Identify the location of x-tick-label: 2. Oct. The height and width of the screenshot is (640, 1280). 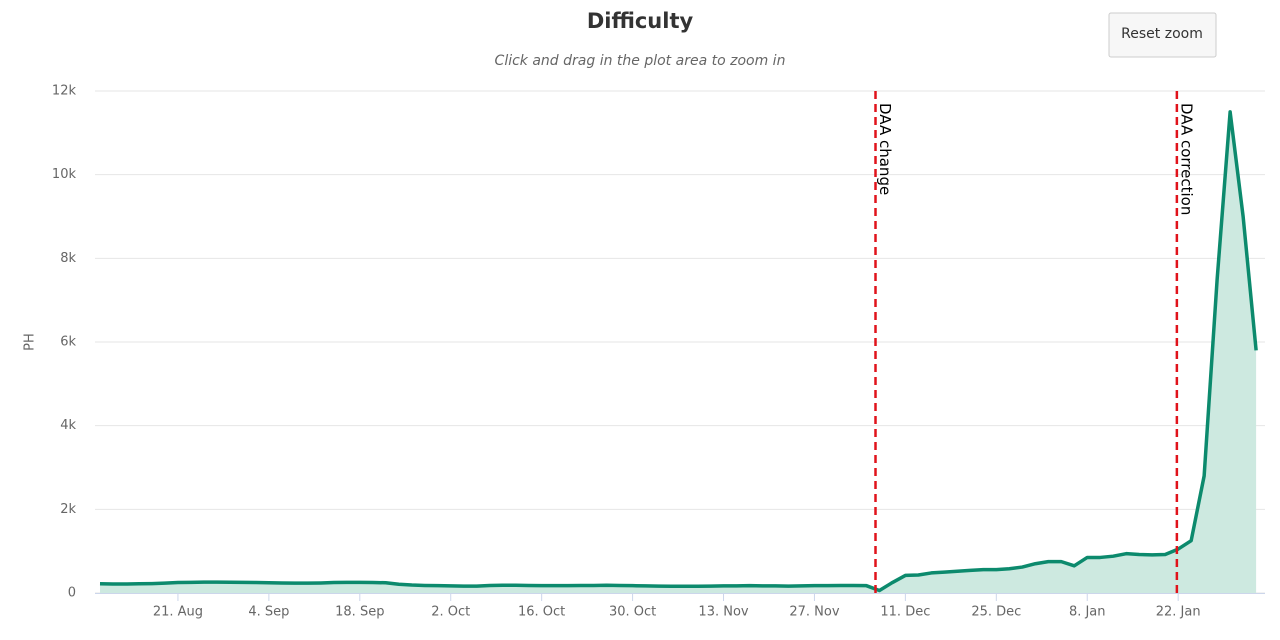
(450, 612).